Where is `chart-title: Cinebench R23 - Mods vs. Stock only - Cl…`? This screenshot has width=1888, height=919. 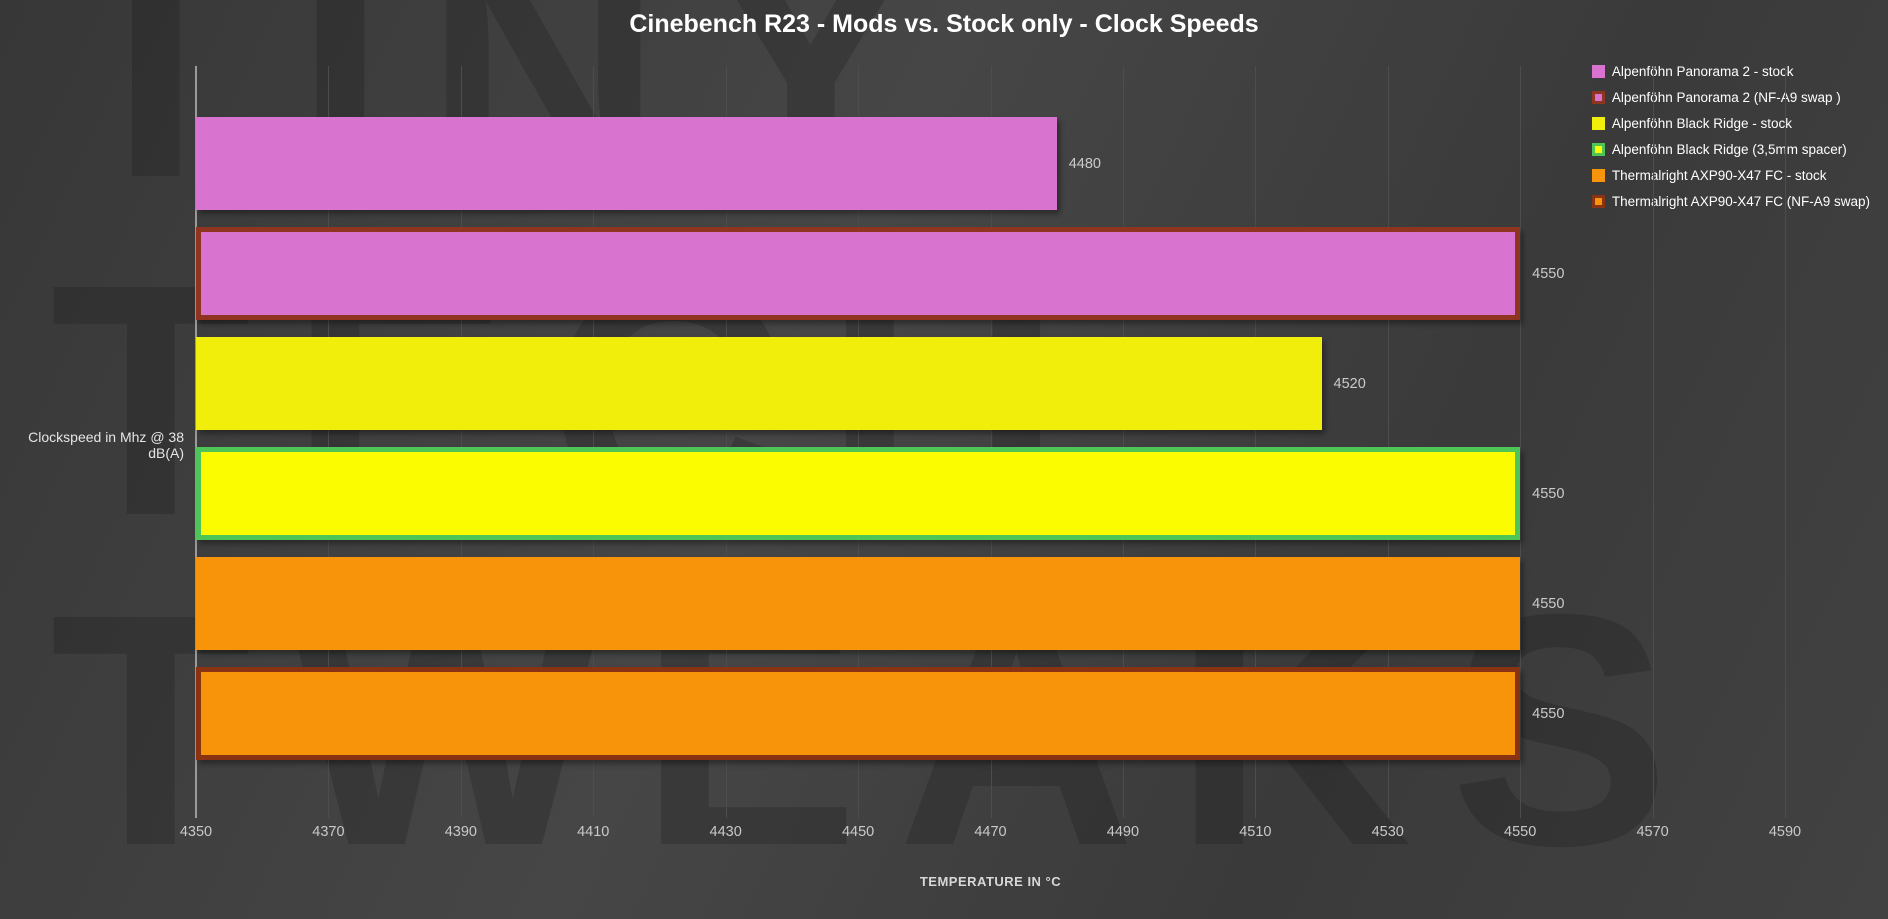 chart-title: Cinebench R23 - Mods vs. Stock only - Cl… is located at coordinates (944, 24).